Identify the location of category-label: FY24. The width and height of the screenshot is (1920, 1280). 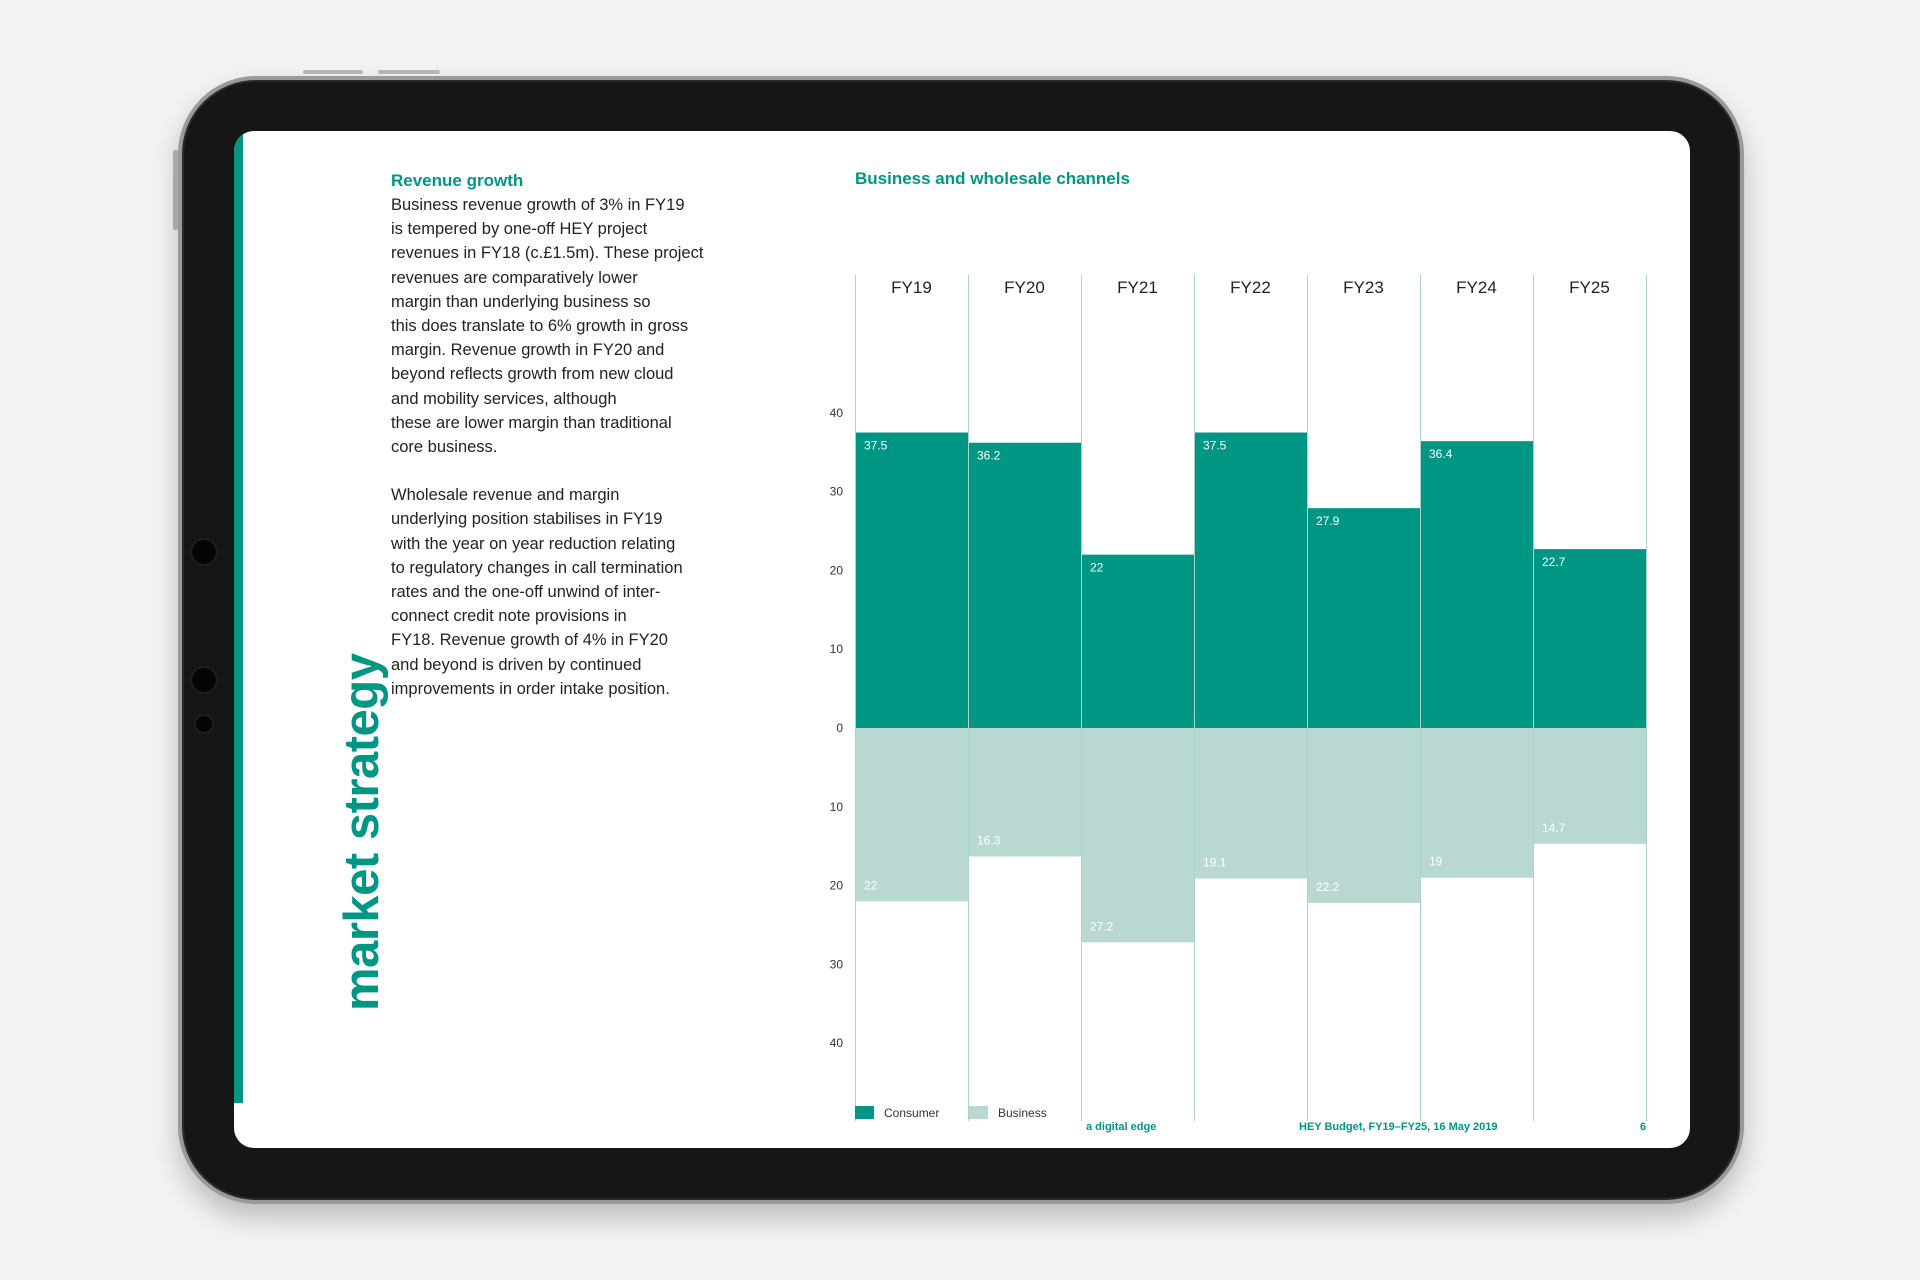
(1476, 287).